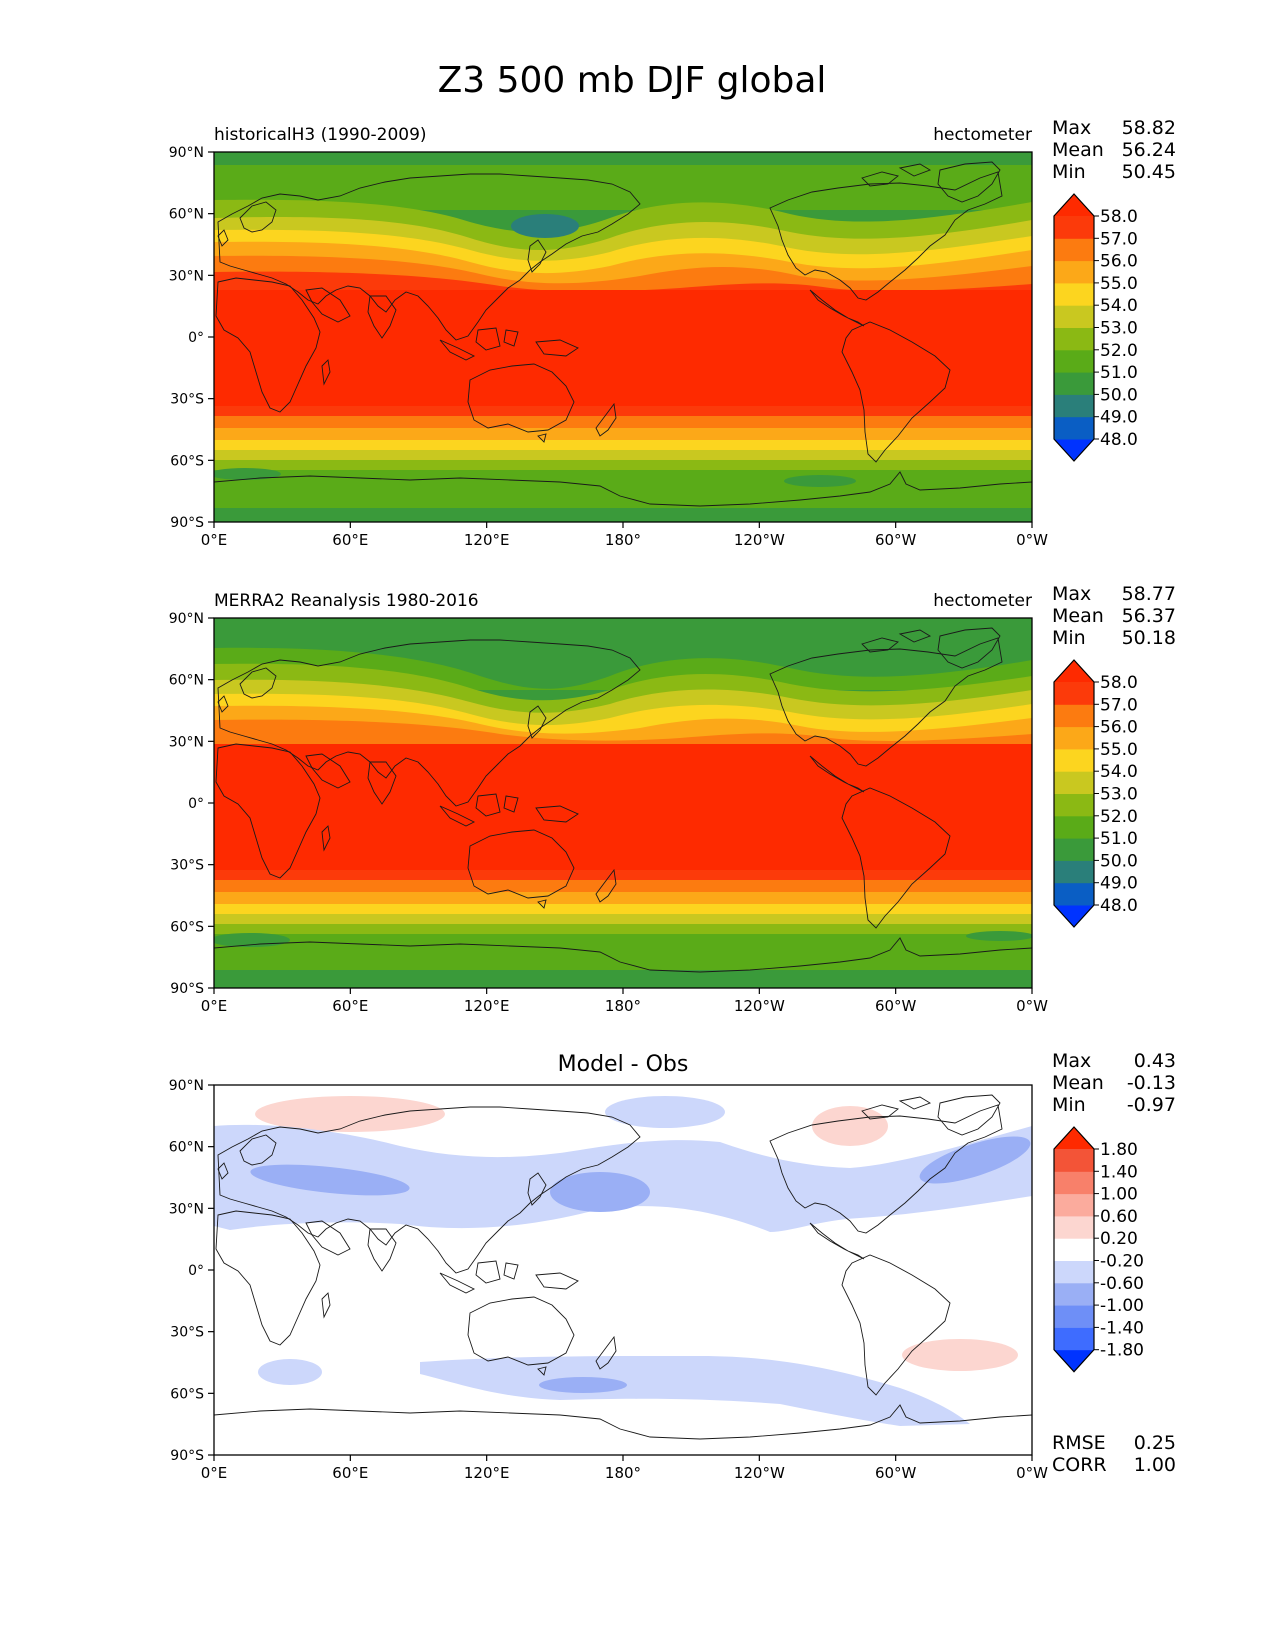 This screenshot has width=1275, height=1650. Describe the element at coordinates (1119, 239) in the screenshot. I see `colorbar-tick-label: 57.0` at that location.